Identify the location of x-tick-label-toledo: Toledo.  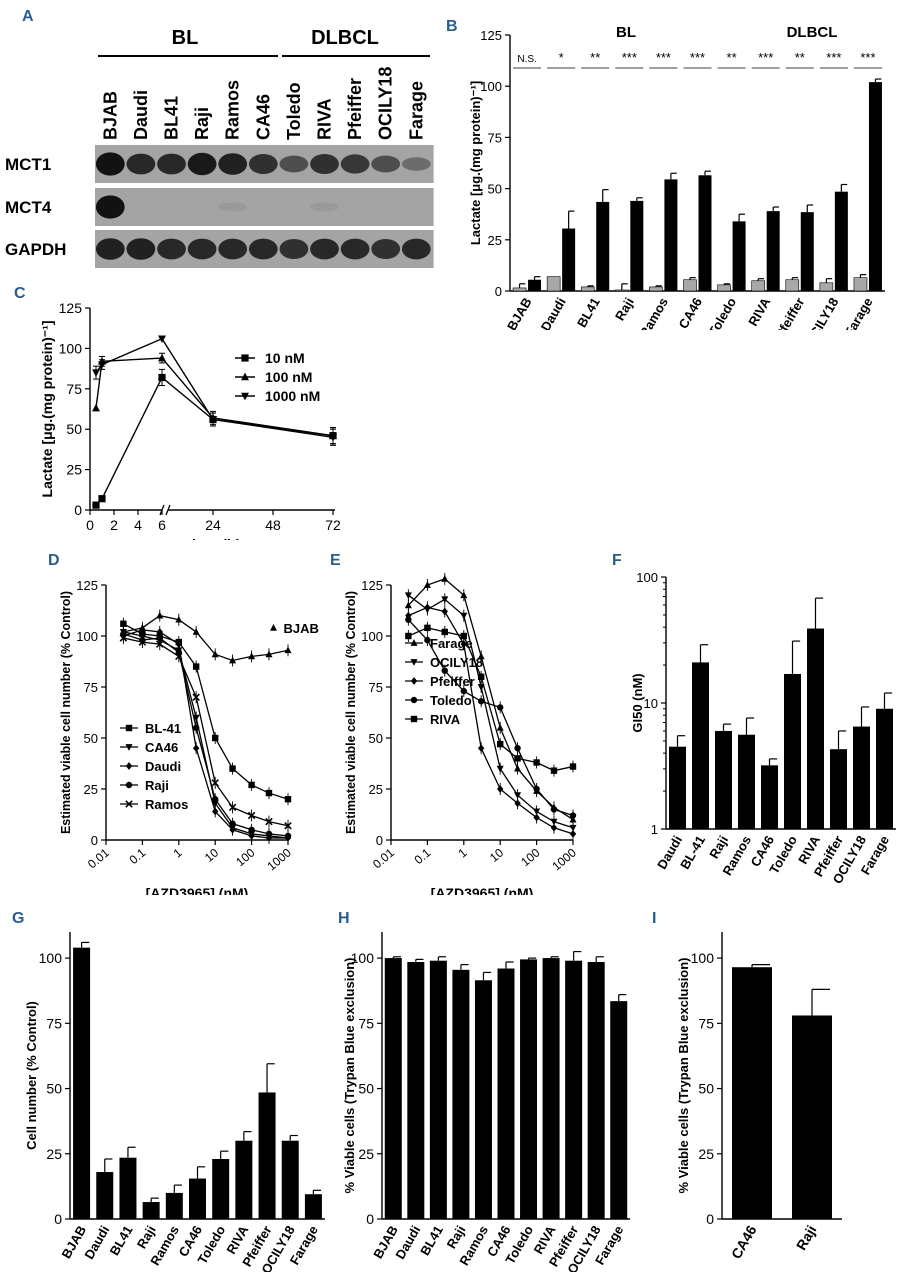
(722, 312).